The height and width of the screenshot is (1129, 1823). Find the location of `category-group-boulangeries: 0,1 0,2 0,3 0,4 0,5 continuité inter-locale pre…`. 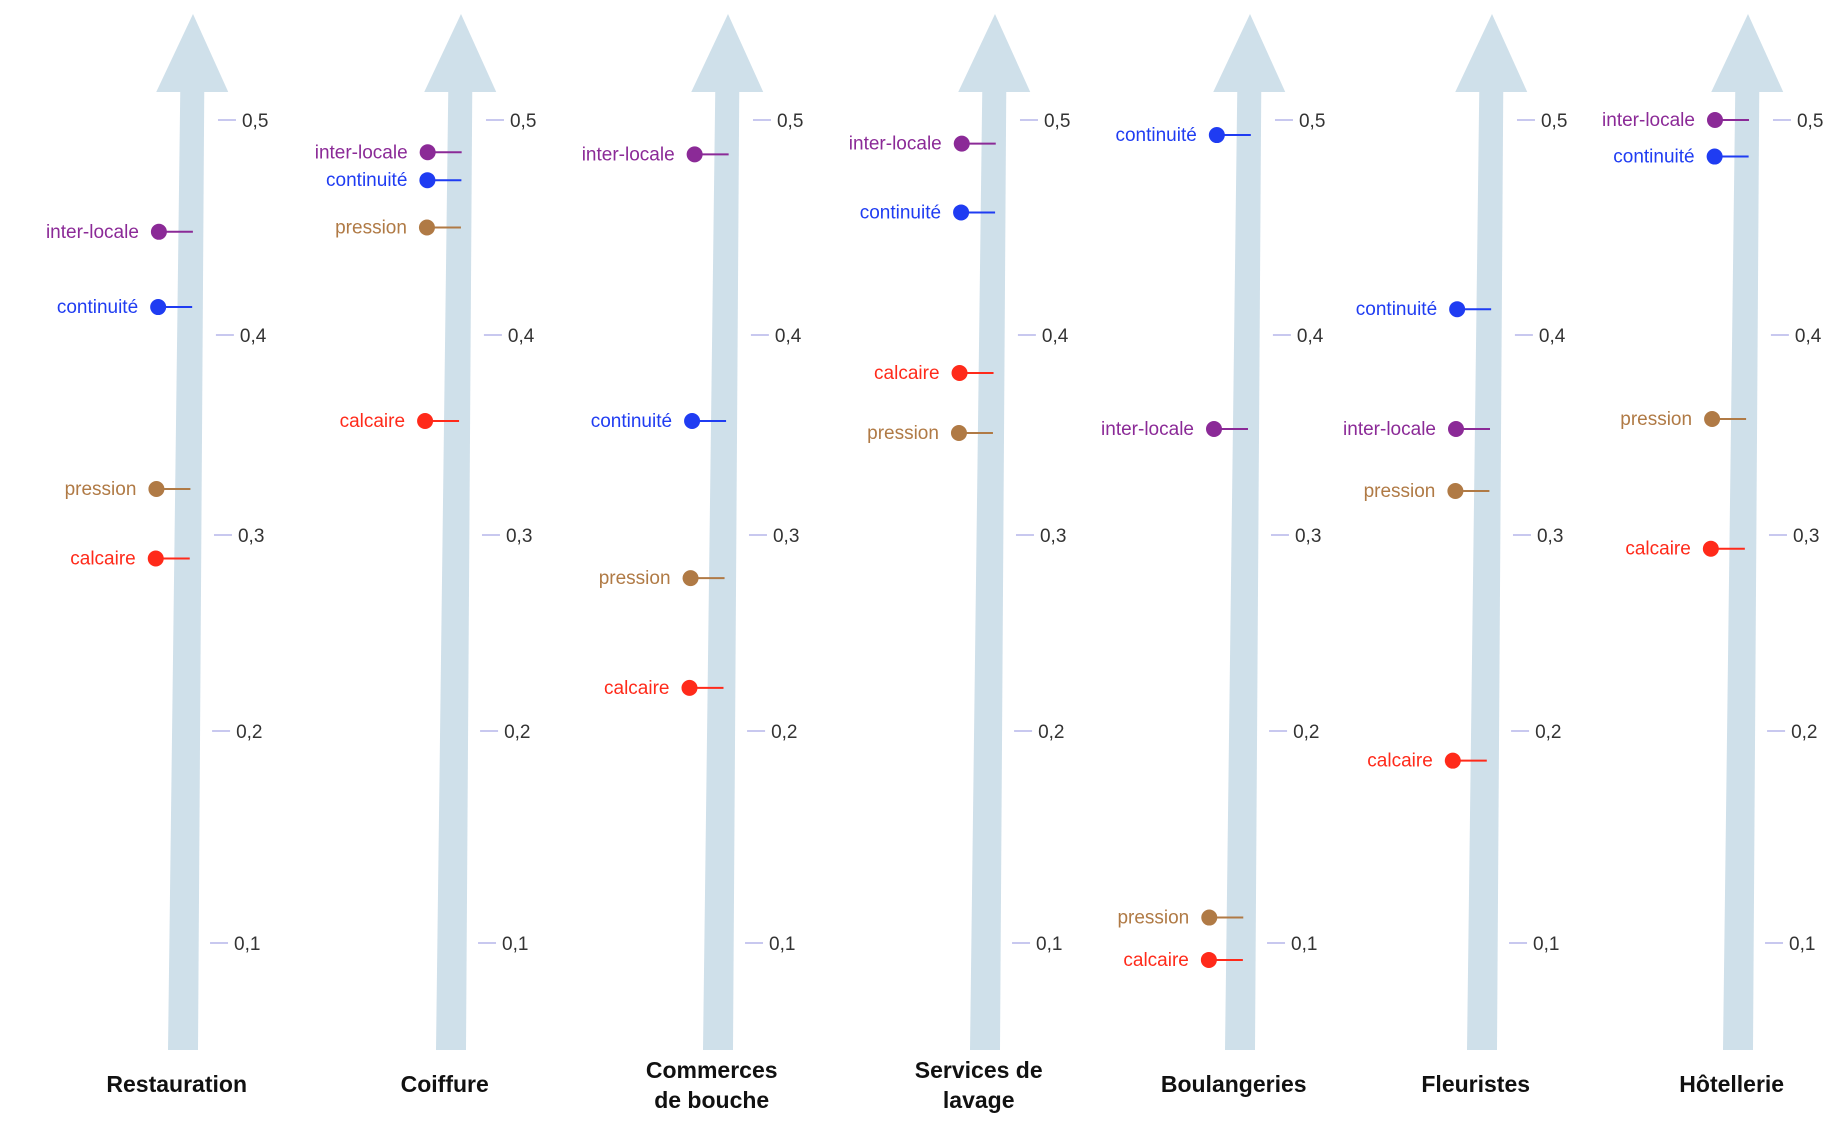

category-group-boulangeries: 0,1 0,2 0,3 0,4 0,5 continuité inter-locale pre… is located at coordinates (1213, 555).